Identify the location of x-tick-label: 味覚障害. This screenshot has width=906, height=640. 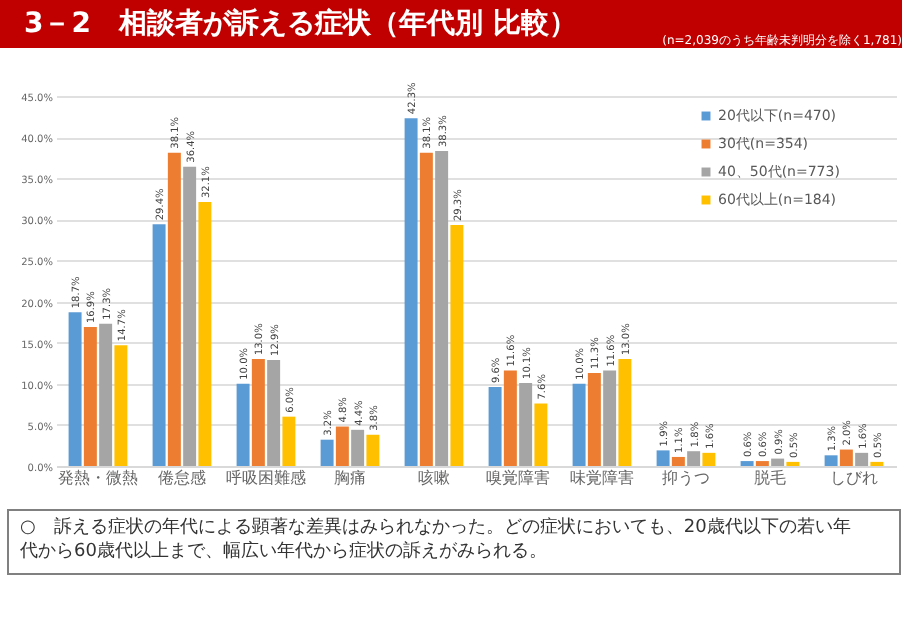
(602, 478).